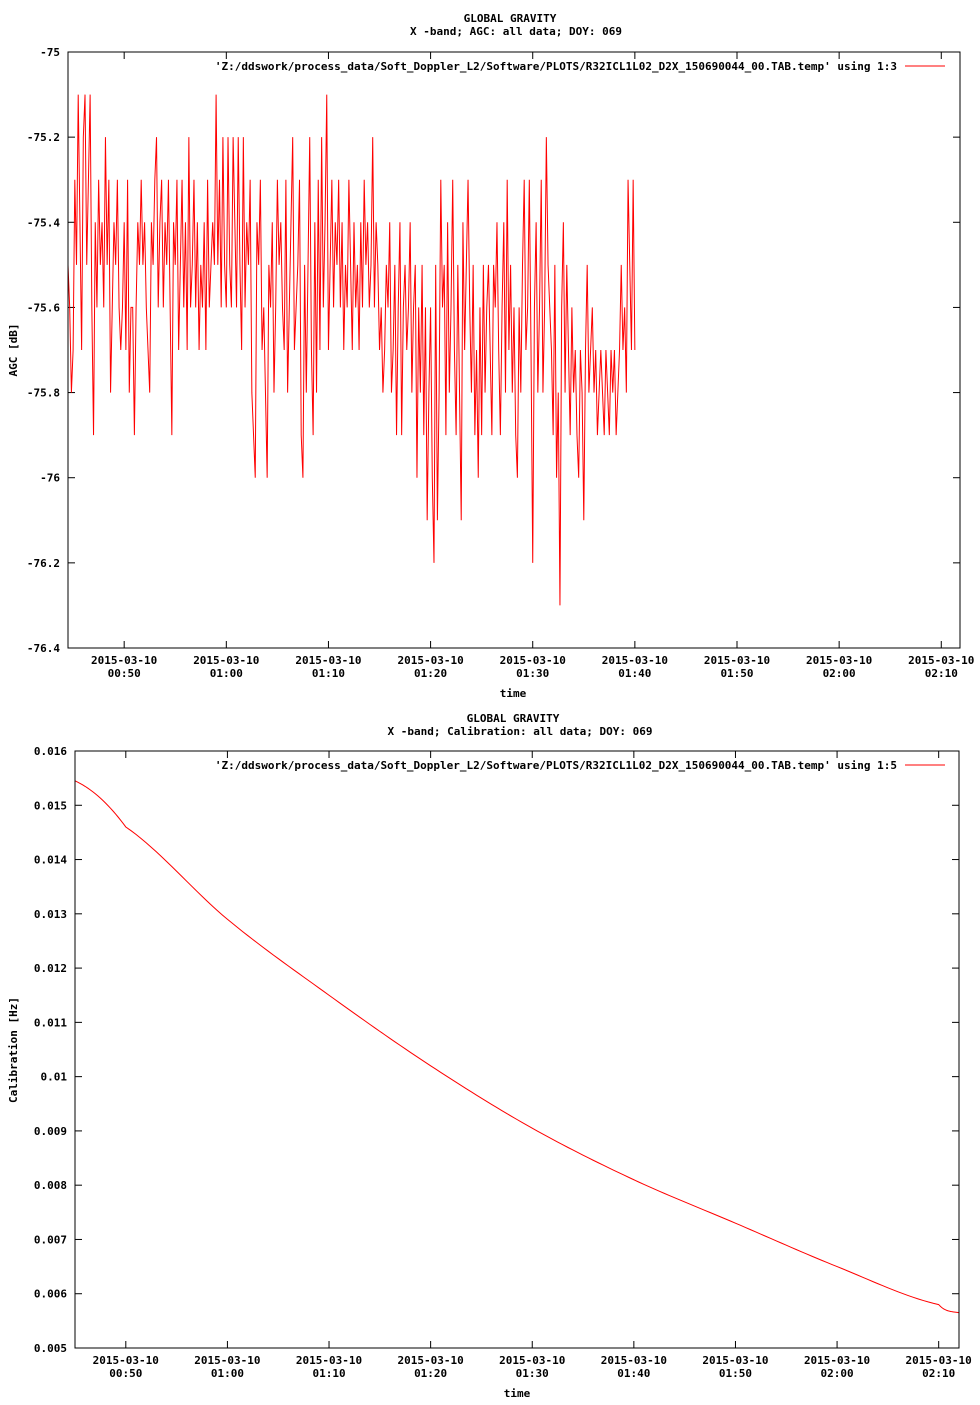  Describe the element at coordinates (839, 673) in the screenshot. I see `agc-x-tick-time: 02:00` at that location.